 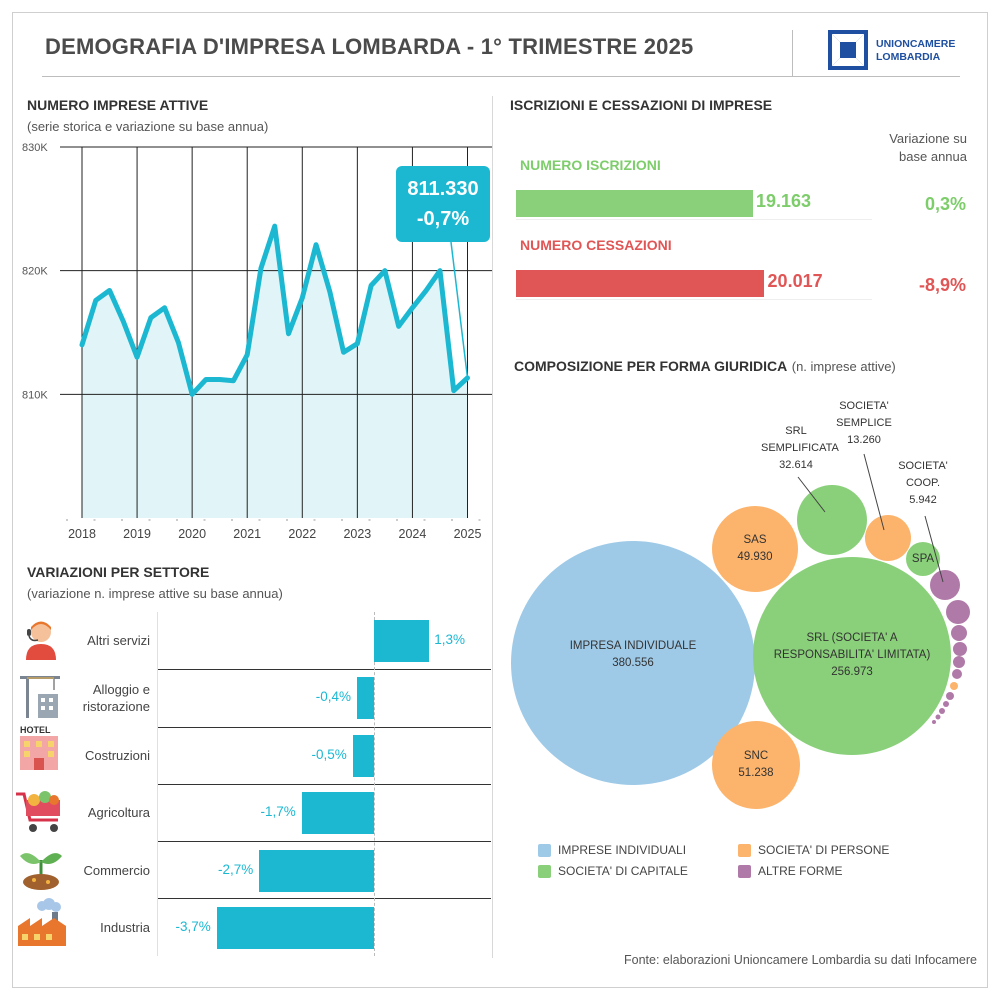 I want to click on sprout-agriculture-icon, so click(x=41, y=871).